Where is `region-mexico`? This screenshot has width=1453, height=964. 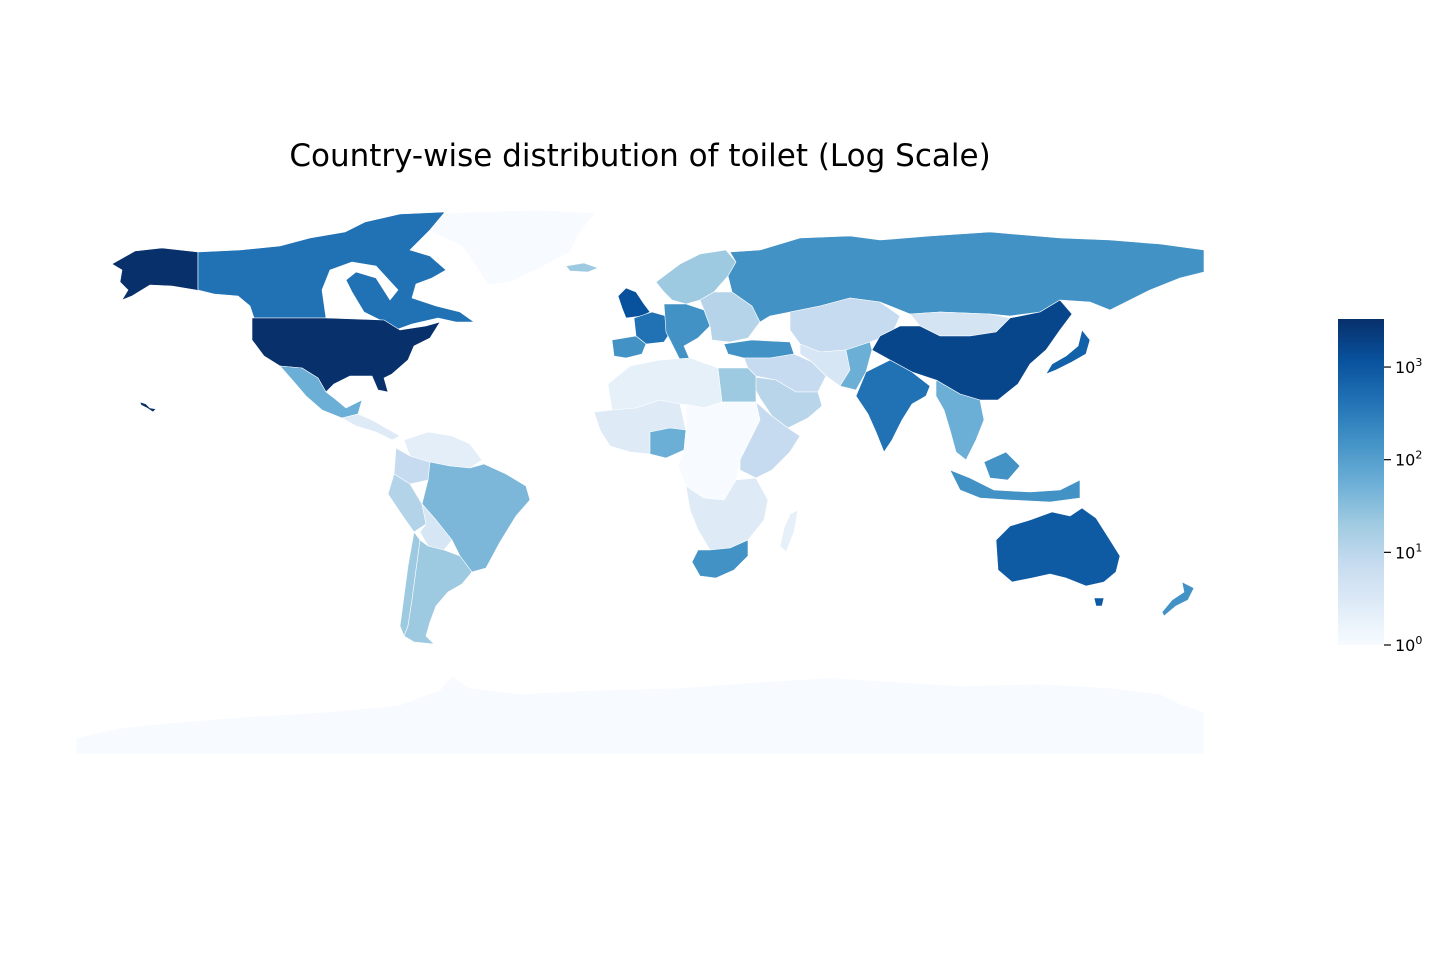
region-mexico is located at coordinates (321, 392).